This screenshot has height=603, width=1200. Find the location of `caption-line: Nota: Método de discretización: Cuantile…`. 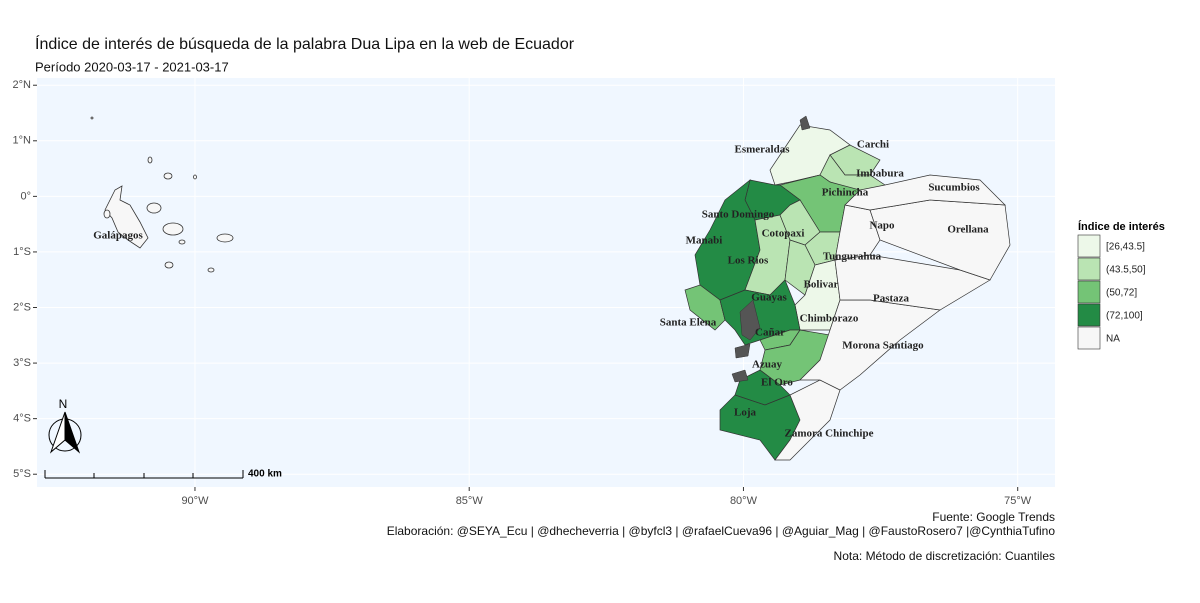

caption-line: Nota: Método de discretización: Cuantile… is located at coordinates (944, 556).